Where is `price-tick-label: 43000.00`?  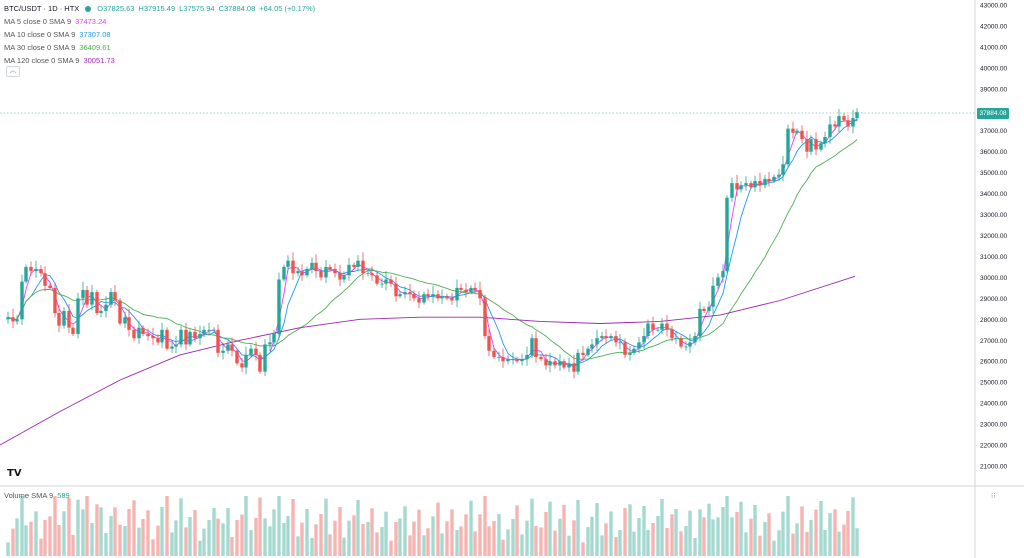
price-tick-label: 43000.00 is located at coordinates (993, 6).